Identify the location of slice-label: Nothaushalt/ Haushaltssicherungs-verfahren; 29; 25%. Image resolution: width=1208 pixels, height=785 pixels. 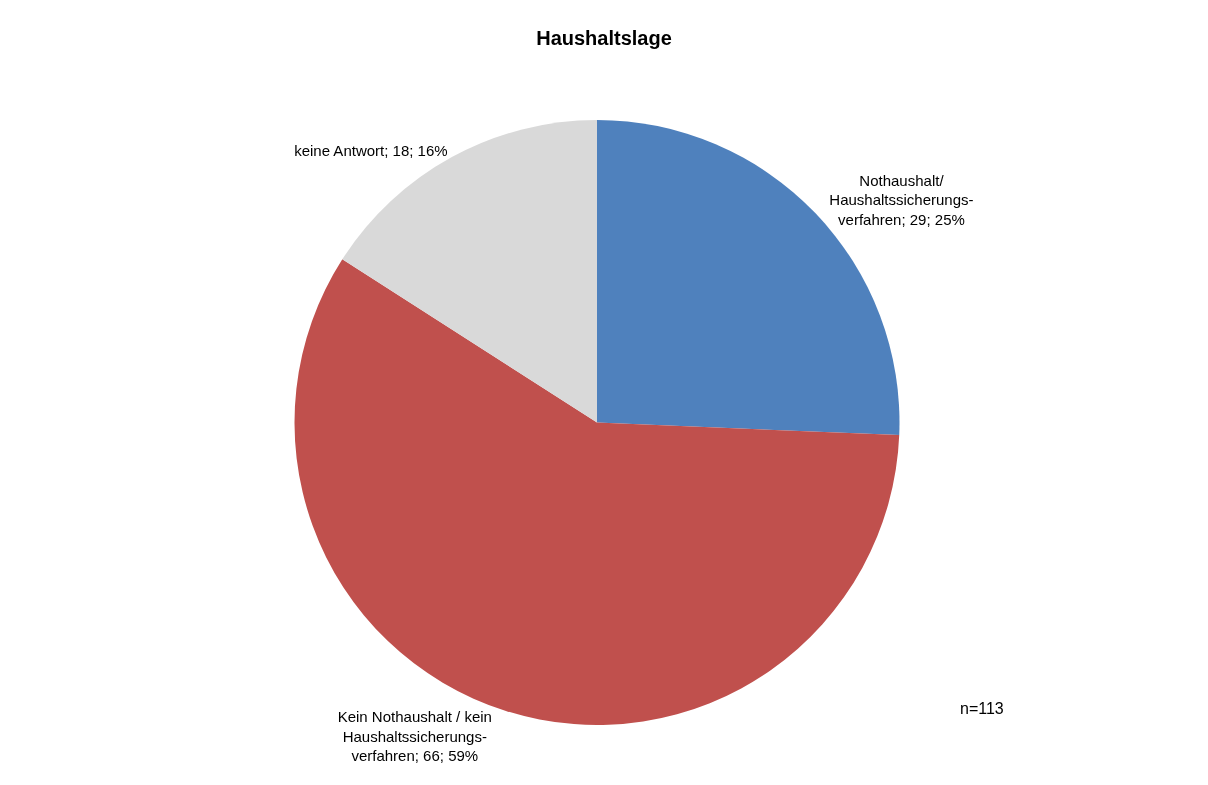
(901, 199).